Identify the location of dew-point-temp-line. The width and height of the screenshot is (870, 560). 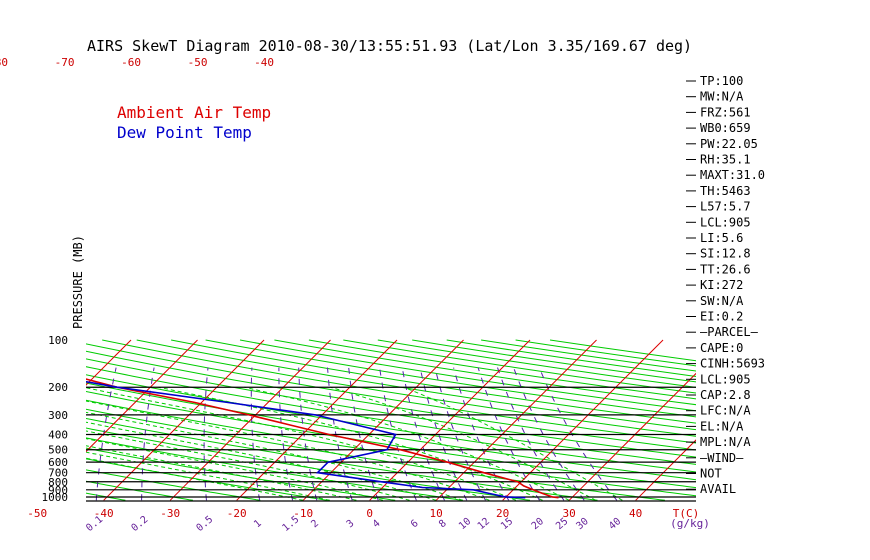
(306, 439).